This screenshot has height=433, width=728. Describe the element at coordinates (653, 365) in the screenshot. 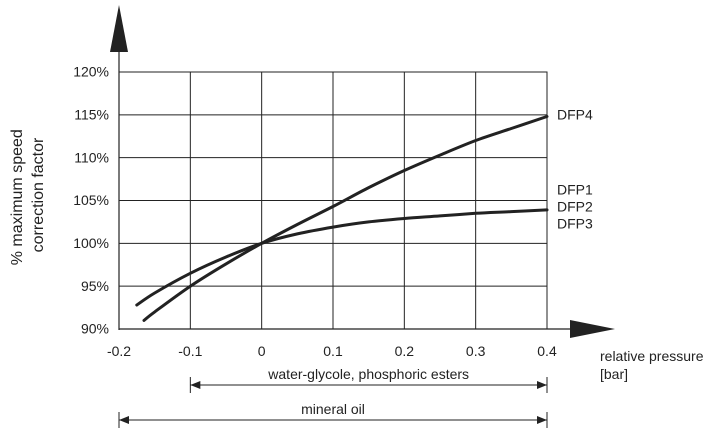

I see `x-axis-title: relative pressure [bar]` at that location.